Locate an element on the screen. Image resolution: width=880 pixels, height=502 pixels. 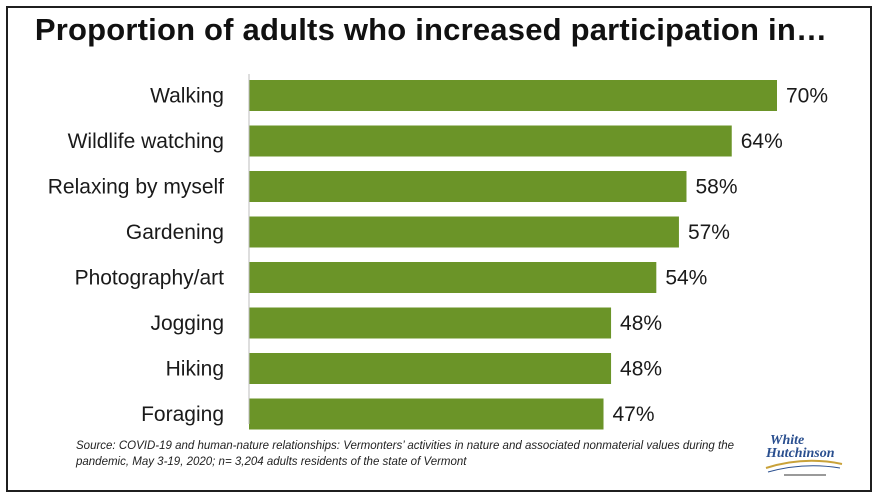
data-label: 64% is located at coordinates (762, 141).